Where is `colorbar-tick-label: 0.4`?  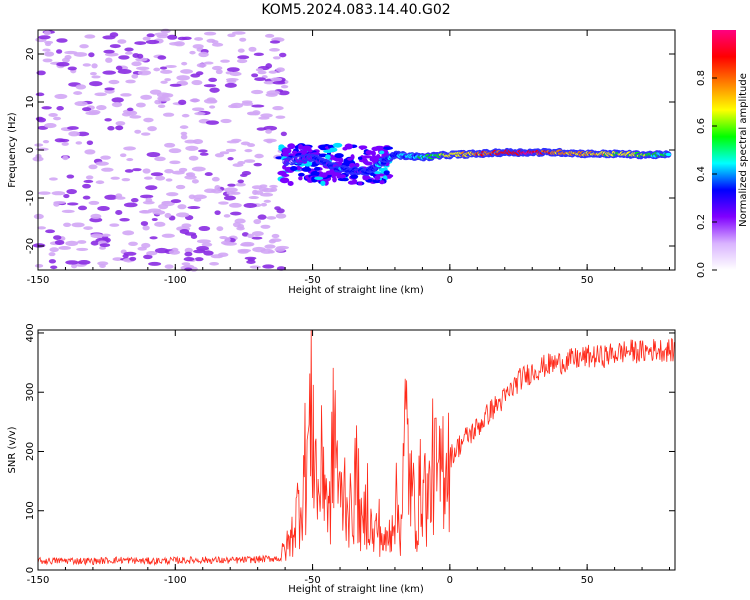 colorbar-tick-label: 0.4 is located at coordinates (701, 174).